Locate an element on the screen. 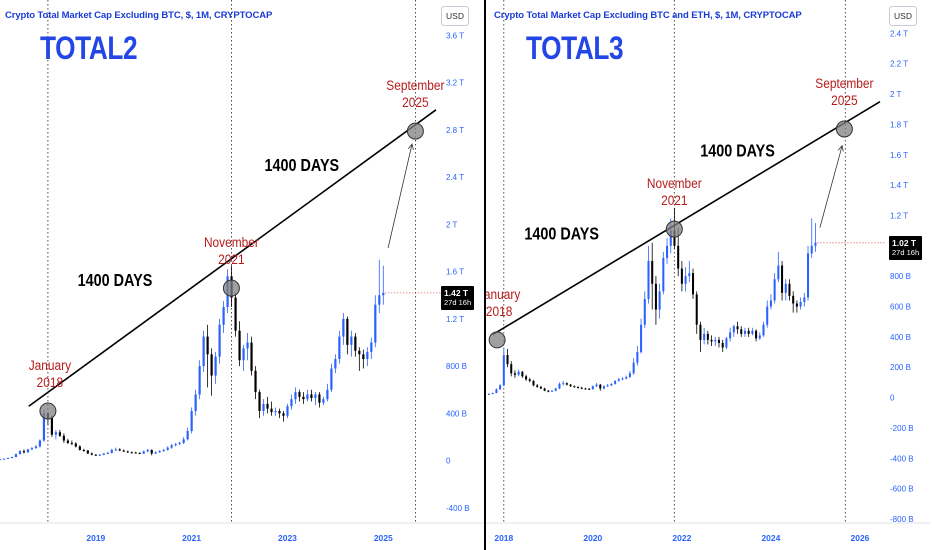  x-tick-label: 2023 is located at coordinates (287, 538).